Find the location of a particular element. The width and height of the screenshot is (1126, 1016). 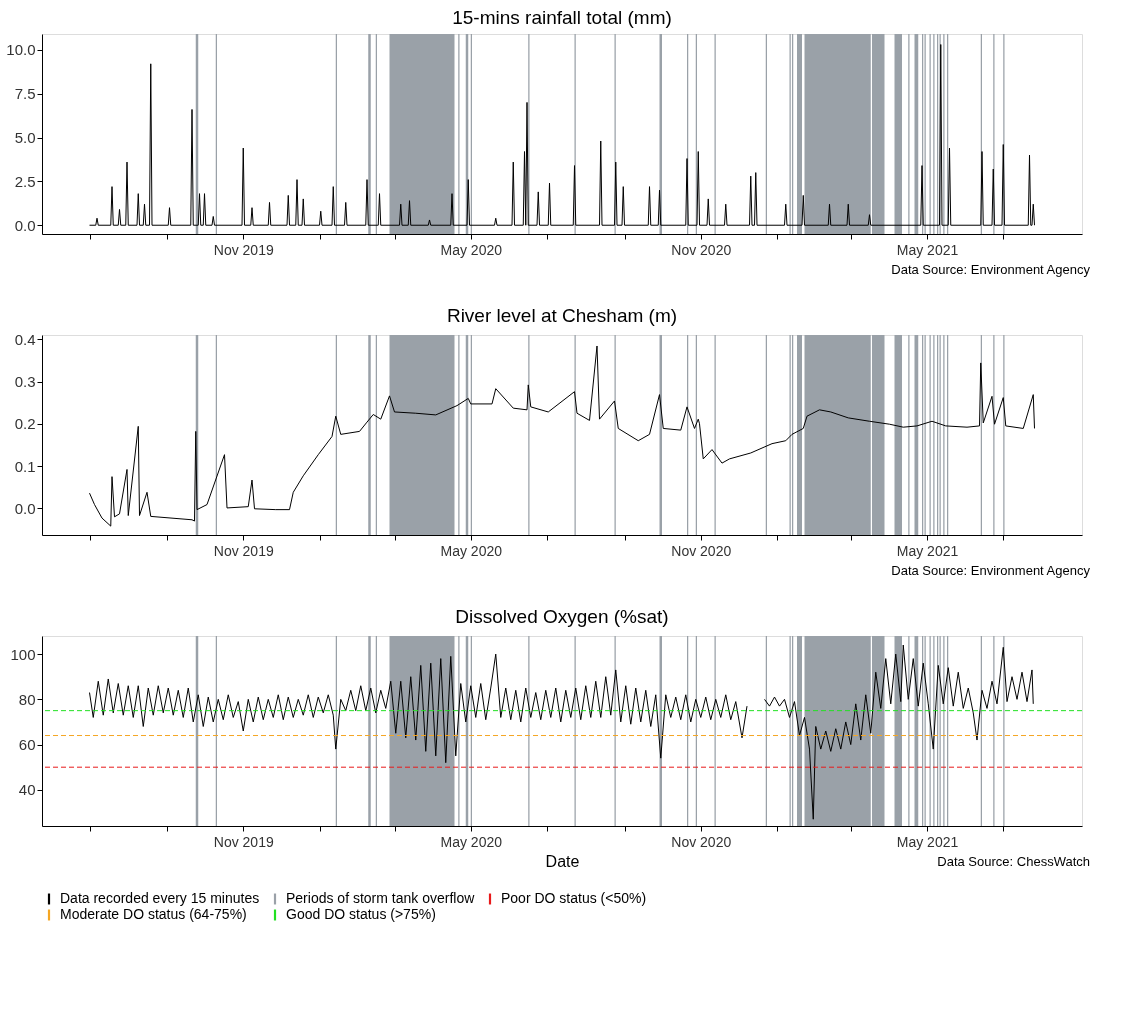

legend-label: Data recorded every 15 minutes is located at coordinates (160, 898).